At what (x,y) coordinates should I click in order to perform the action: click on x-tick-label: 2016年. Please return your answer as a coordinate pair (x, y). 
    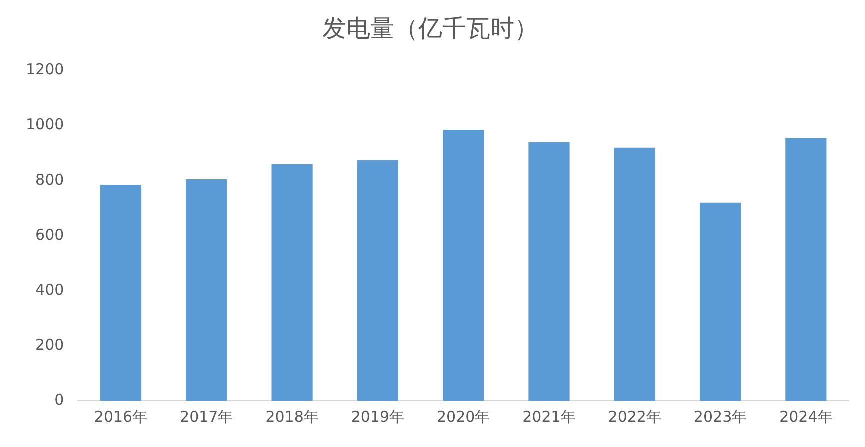
    Looking at the image, I should click on (121, 417).